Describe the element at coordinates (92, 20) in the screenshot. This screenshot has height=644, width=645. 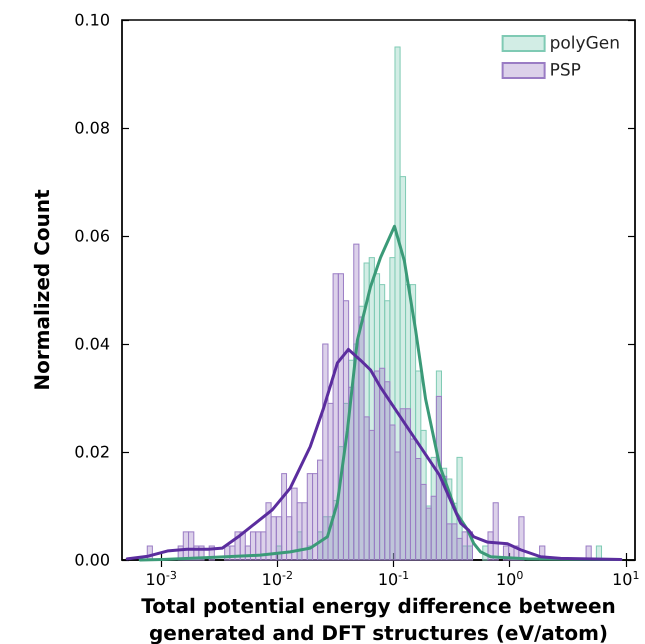
I see `y-tick-label: 0.10` at that location.